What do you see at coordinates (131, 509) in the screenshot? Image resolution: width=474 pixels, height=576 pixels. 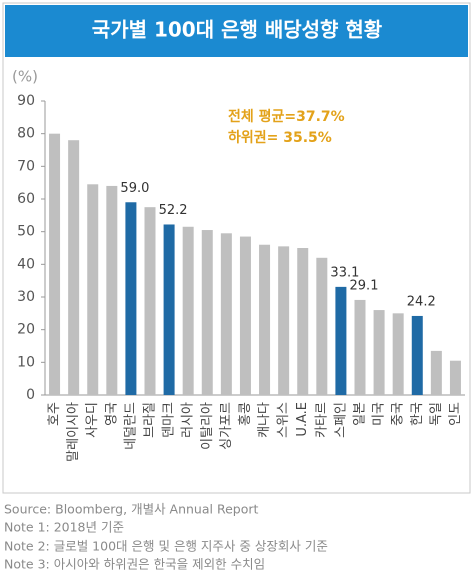 I see `note: Source: Bloomberg, 개별사 Annual Report` at bounding box center [131, 509].